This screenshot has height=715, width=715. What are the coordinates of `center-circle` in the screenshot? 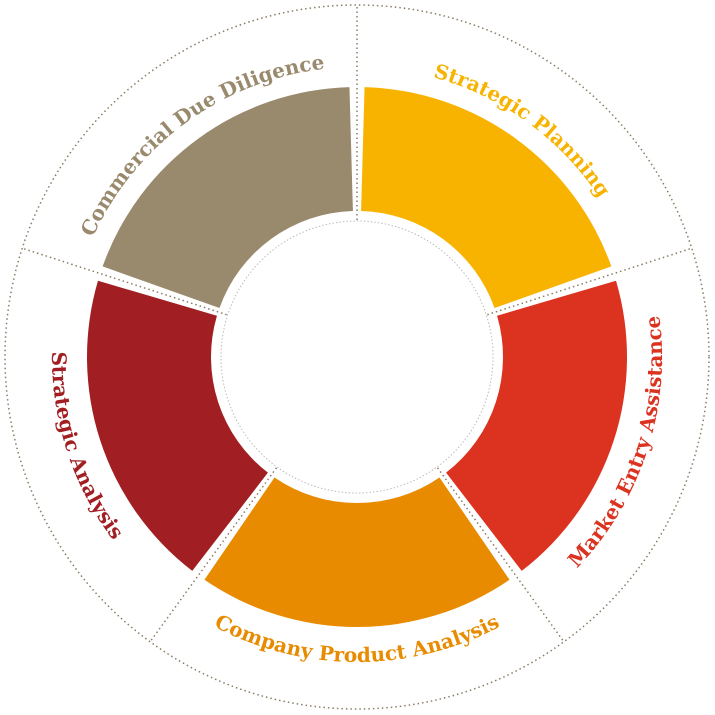 It's located at (357, 357).